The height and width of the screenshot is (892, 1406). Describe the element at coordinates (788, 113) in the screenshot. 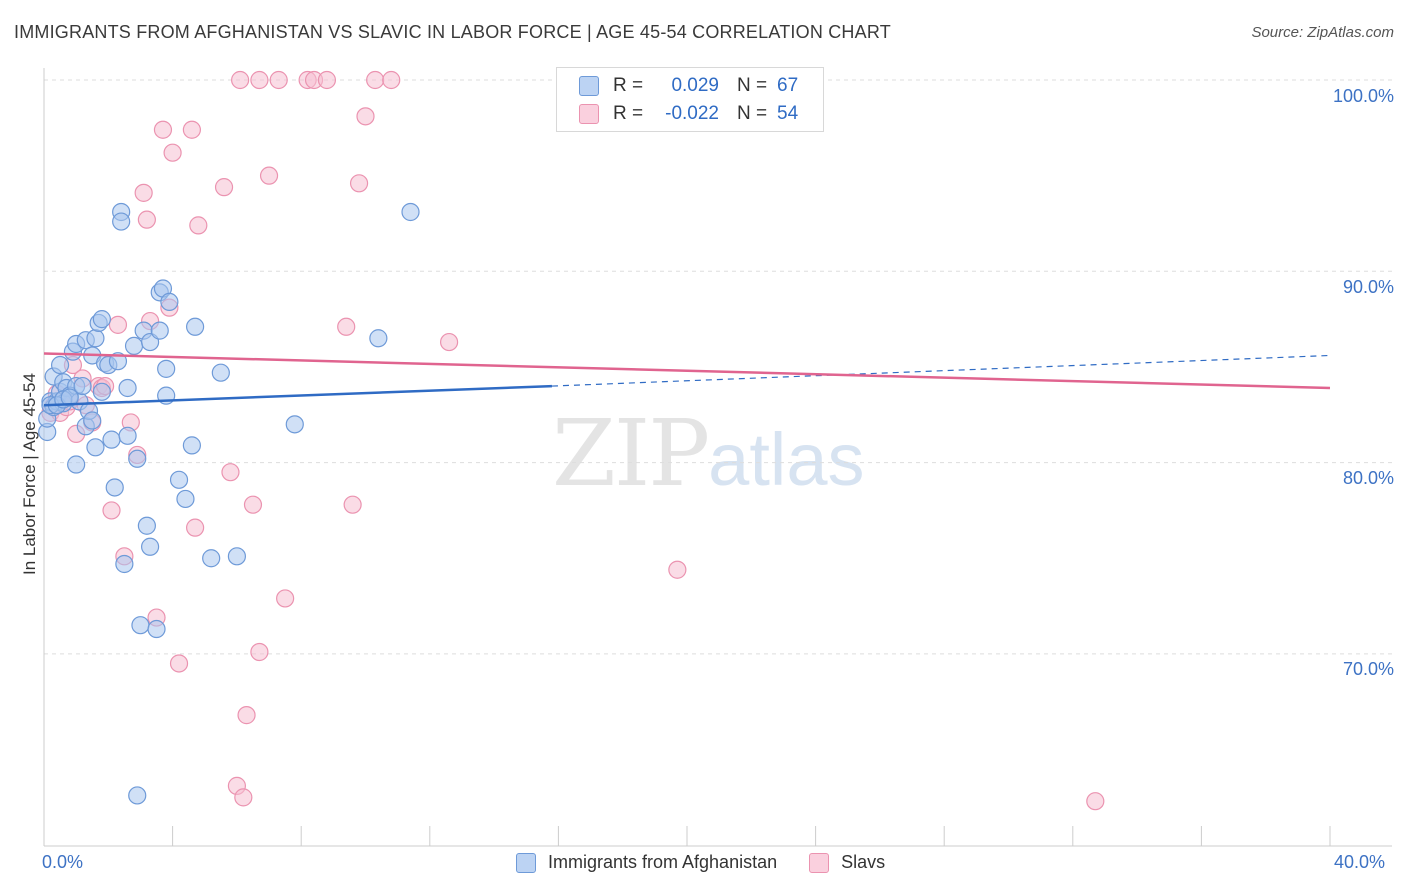

I see `legend-n-value: 54` at that location.